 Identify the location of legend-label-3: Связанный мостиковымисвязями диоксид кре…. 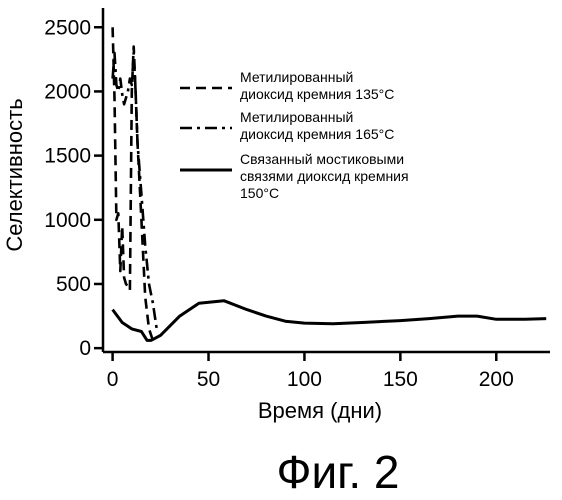
(324, 176).